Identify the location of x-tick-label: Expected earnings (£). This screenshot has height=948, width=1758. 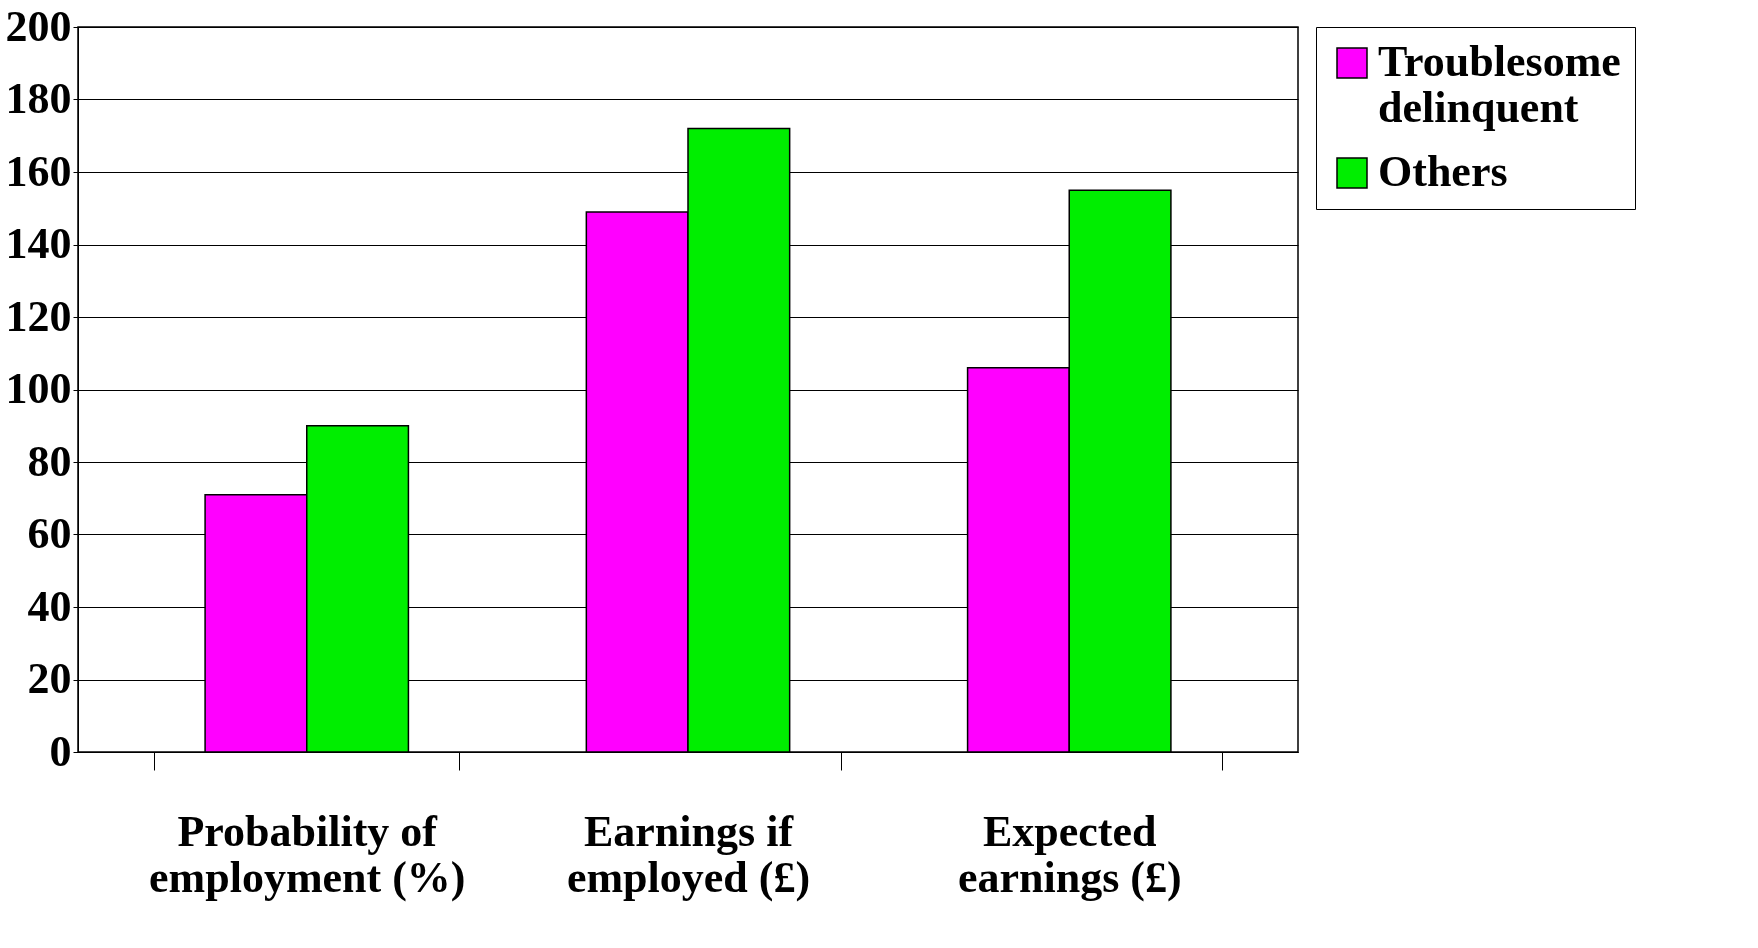
(1069, 854).